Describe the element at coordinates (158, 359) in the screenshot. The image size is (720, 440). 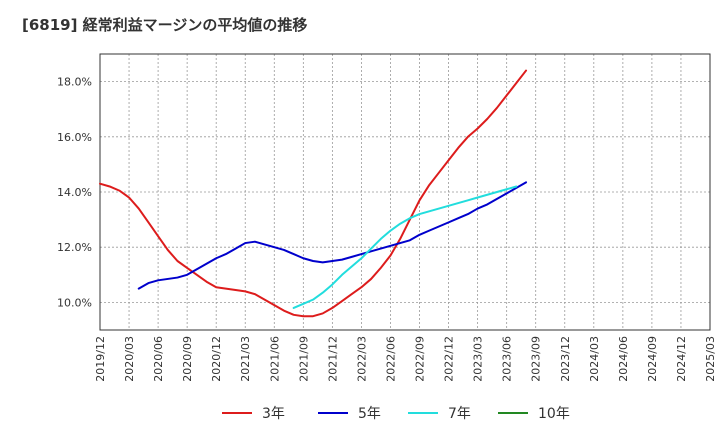
I see `x-tick-label: 2020/06` at that location.